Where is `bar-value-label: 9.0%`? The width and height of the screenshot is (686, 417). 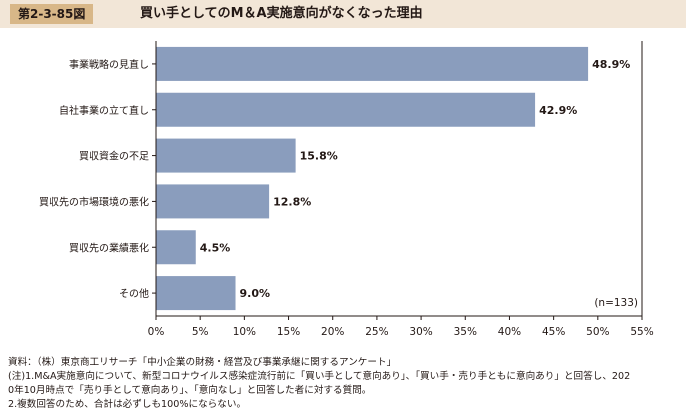
bar-value-label: 9.0% is located at coordinates (255, 293).